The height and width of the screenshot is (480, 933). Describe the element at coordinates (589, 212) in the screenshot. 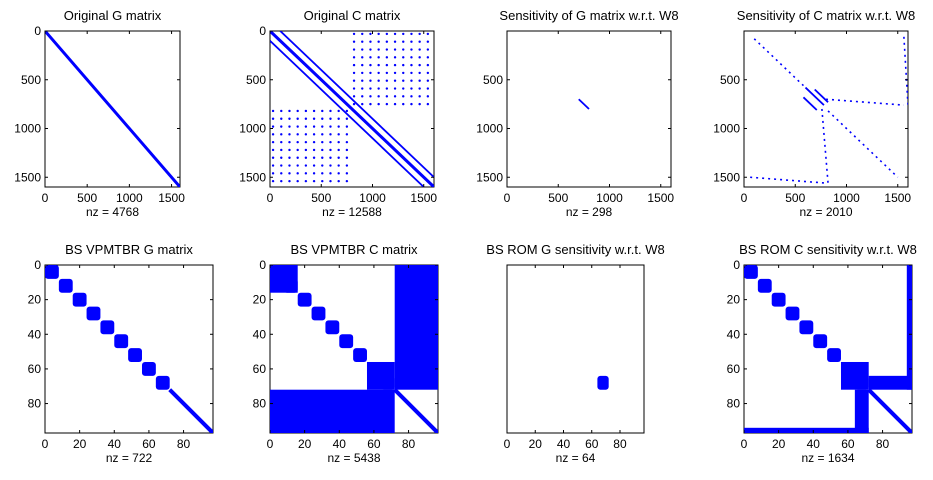

I see `nz-count-label: nz = 298` at that location.